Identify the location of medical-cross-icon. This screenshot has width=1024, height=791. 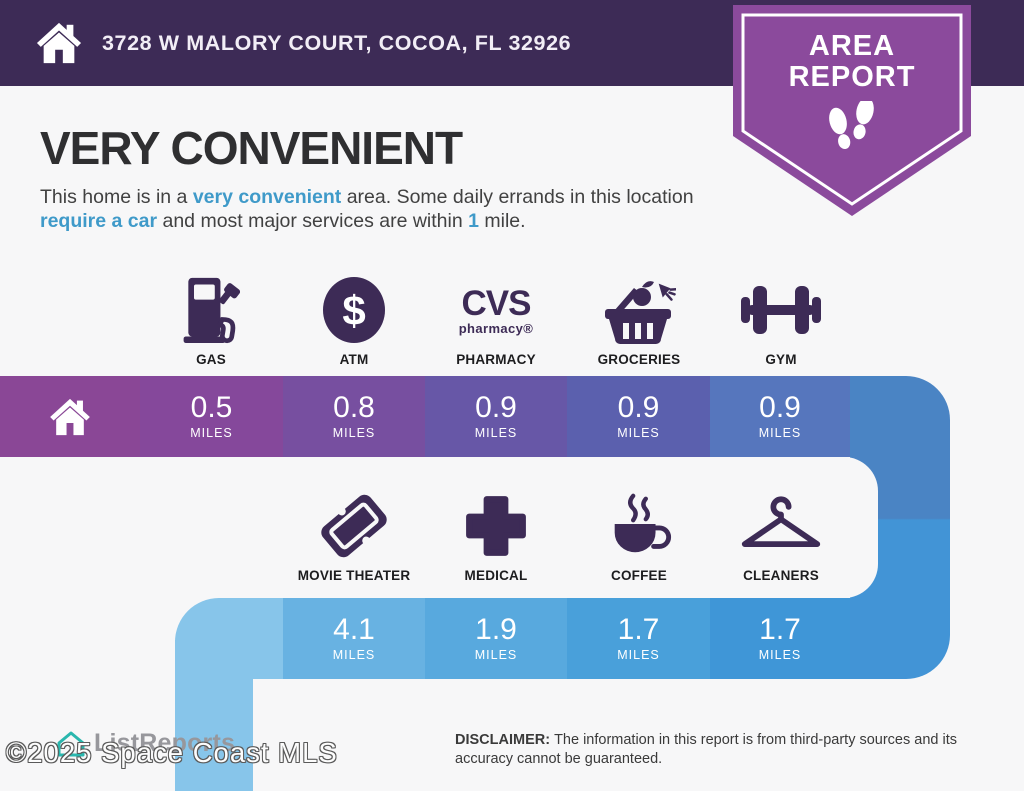
(496, 526).